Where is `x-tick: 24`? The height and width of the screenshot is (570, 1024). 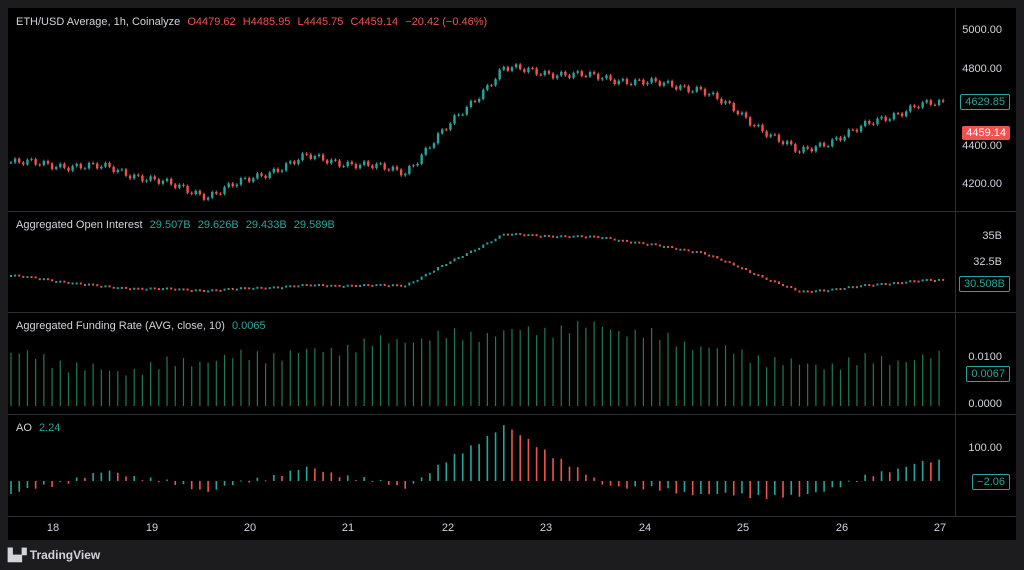 x-tick: 24 is located at coordinates (645, 528).